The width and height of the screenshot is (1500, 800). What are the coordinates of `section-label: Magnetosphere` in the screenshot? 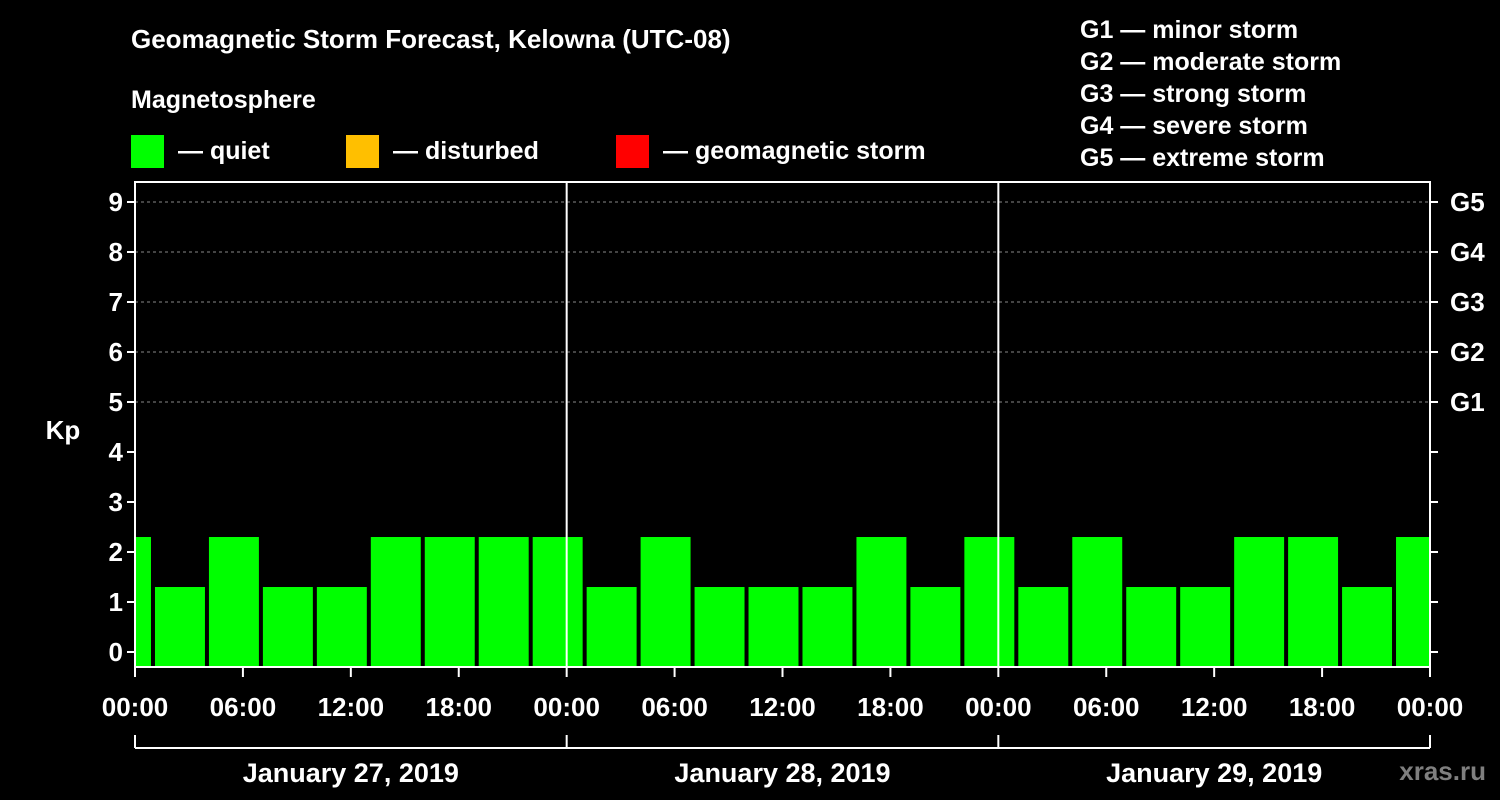 It's located at (223, 100).